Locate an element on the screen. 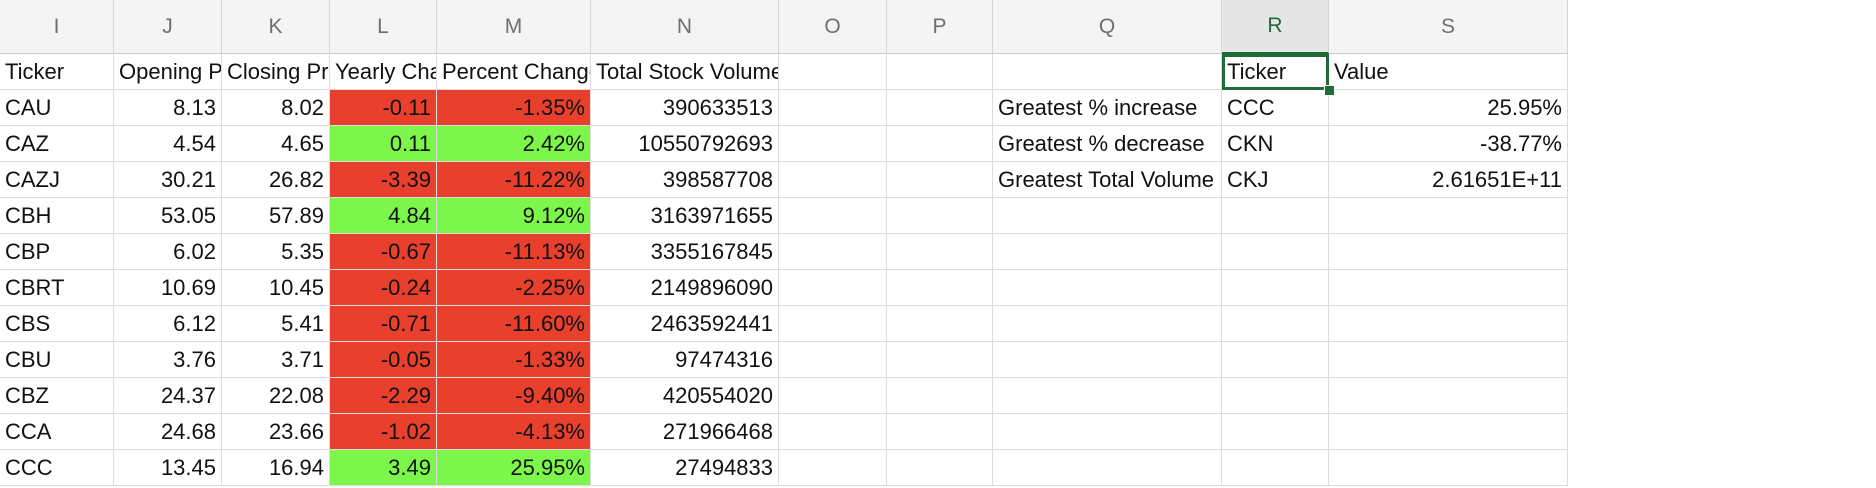 The width and height of the screenshot is (1876, 488). ticker-cell: CBP is located at coordinates (57, 252).